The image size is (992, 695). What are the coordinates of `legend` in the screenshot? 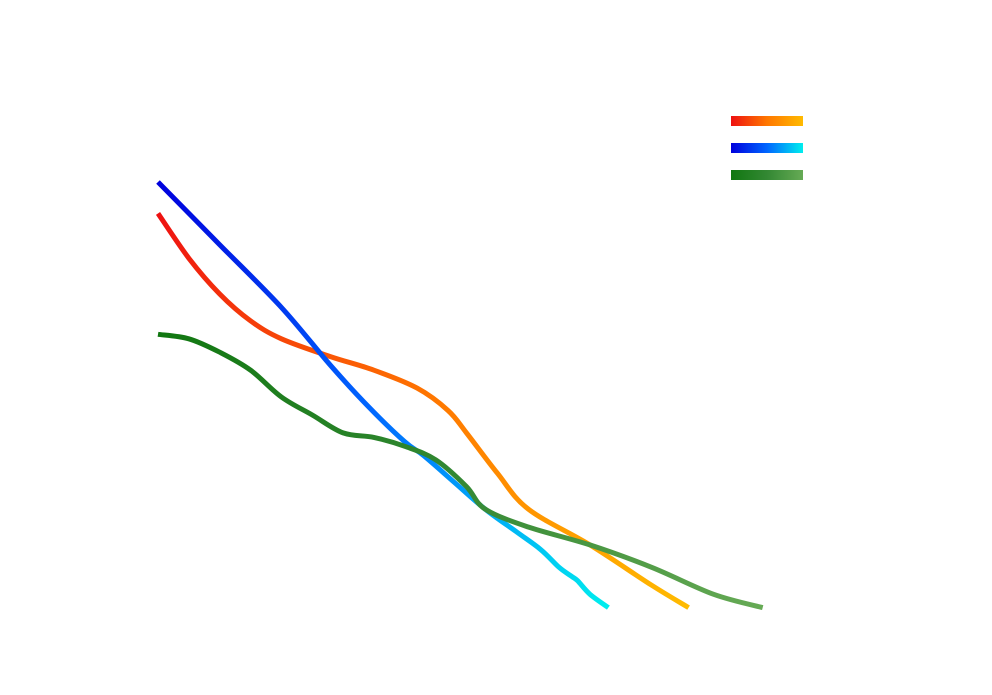 It's located at (767, 148).